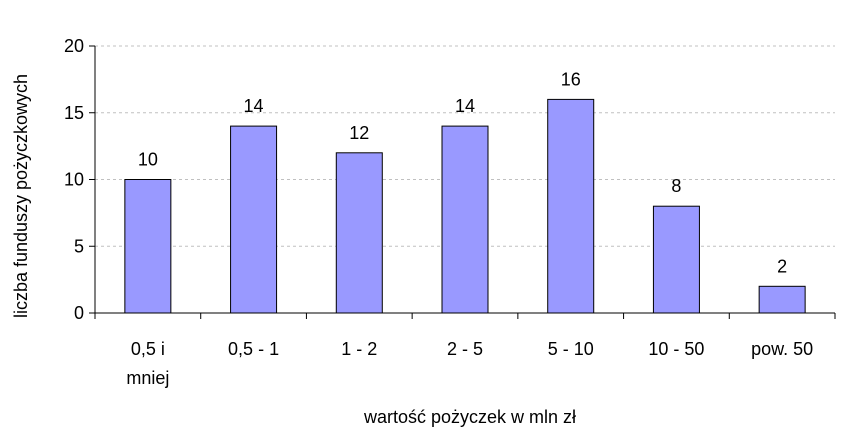 This screenshot has height=434, width=854. What do you see at coordinates (74, 180) in the screenshot?
I see `y-tick-label: 10` at bounding box center [74, 180].